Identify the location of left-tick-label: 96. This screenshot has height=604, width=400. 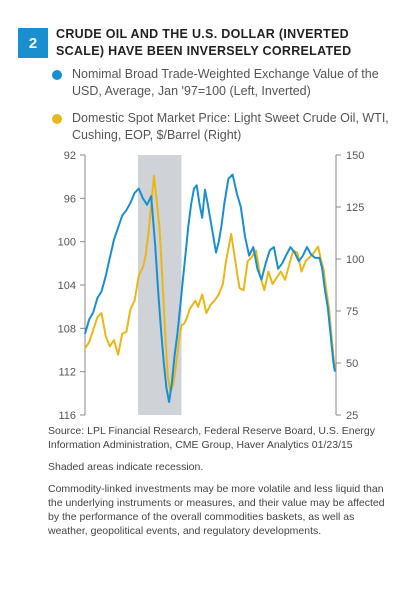
(70, 199).